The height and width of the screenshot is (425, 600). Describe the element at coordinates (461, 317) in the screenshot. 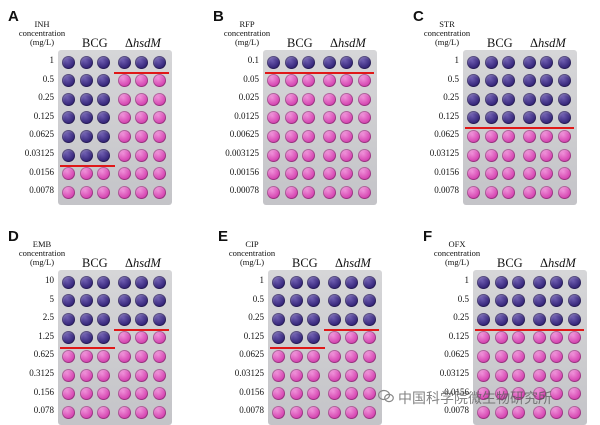

I see `concentration-label: 0.25` at that location.